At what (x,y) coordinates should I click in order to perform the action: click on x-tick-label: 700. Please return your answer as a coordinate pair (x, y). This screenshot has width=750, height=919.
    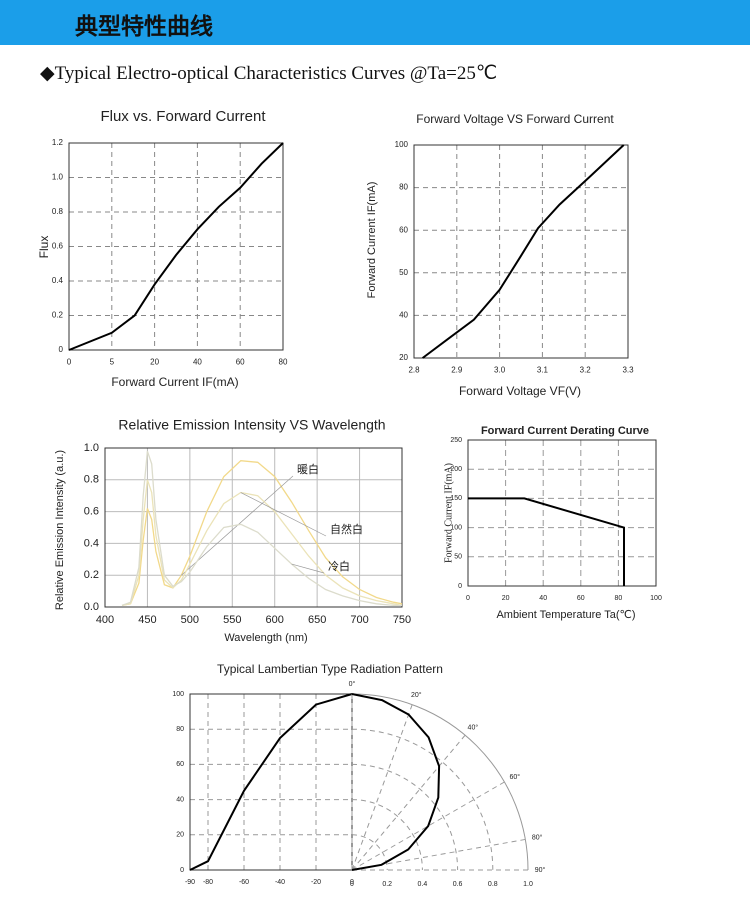
    Looking at the image, I should click on (359, 620).